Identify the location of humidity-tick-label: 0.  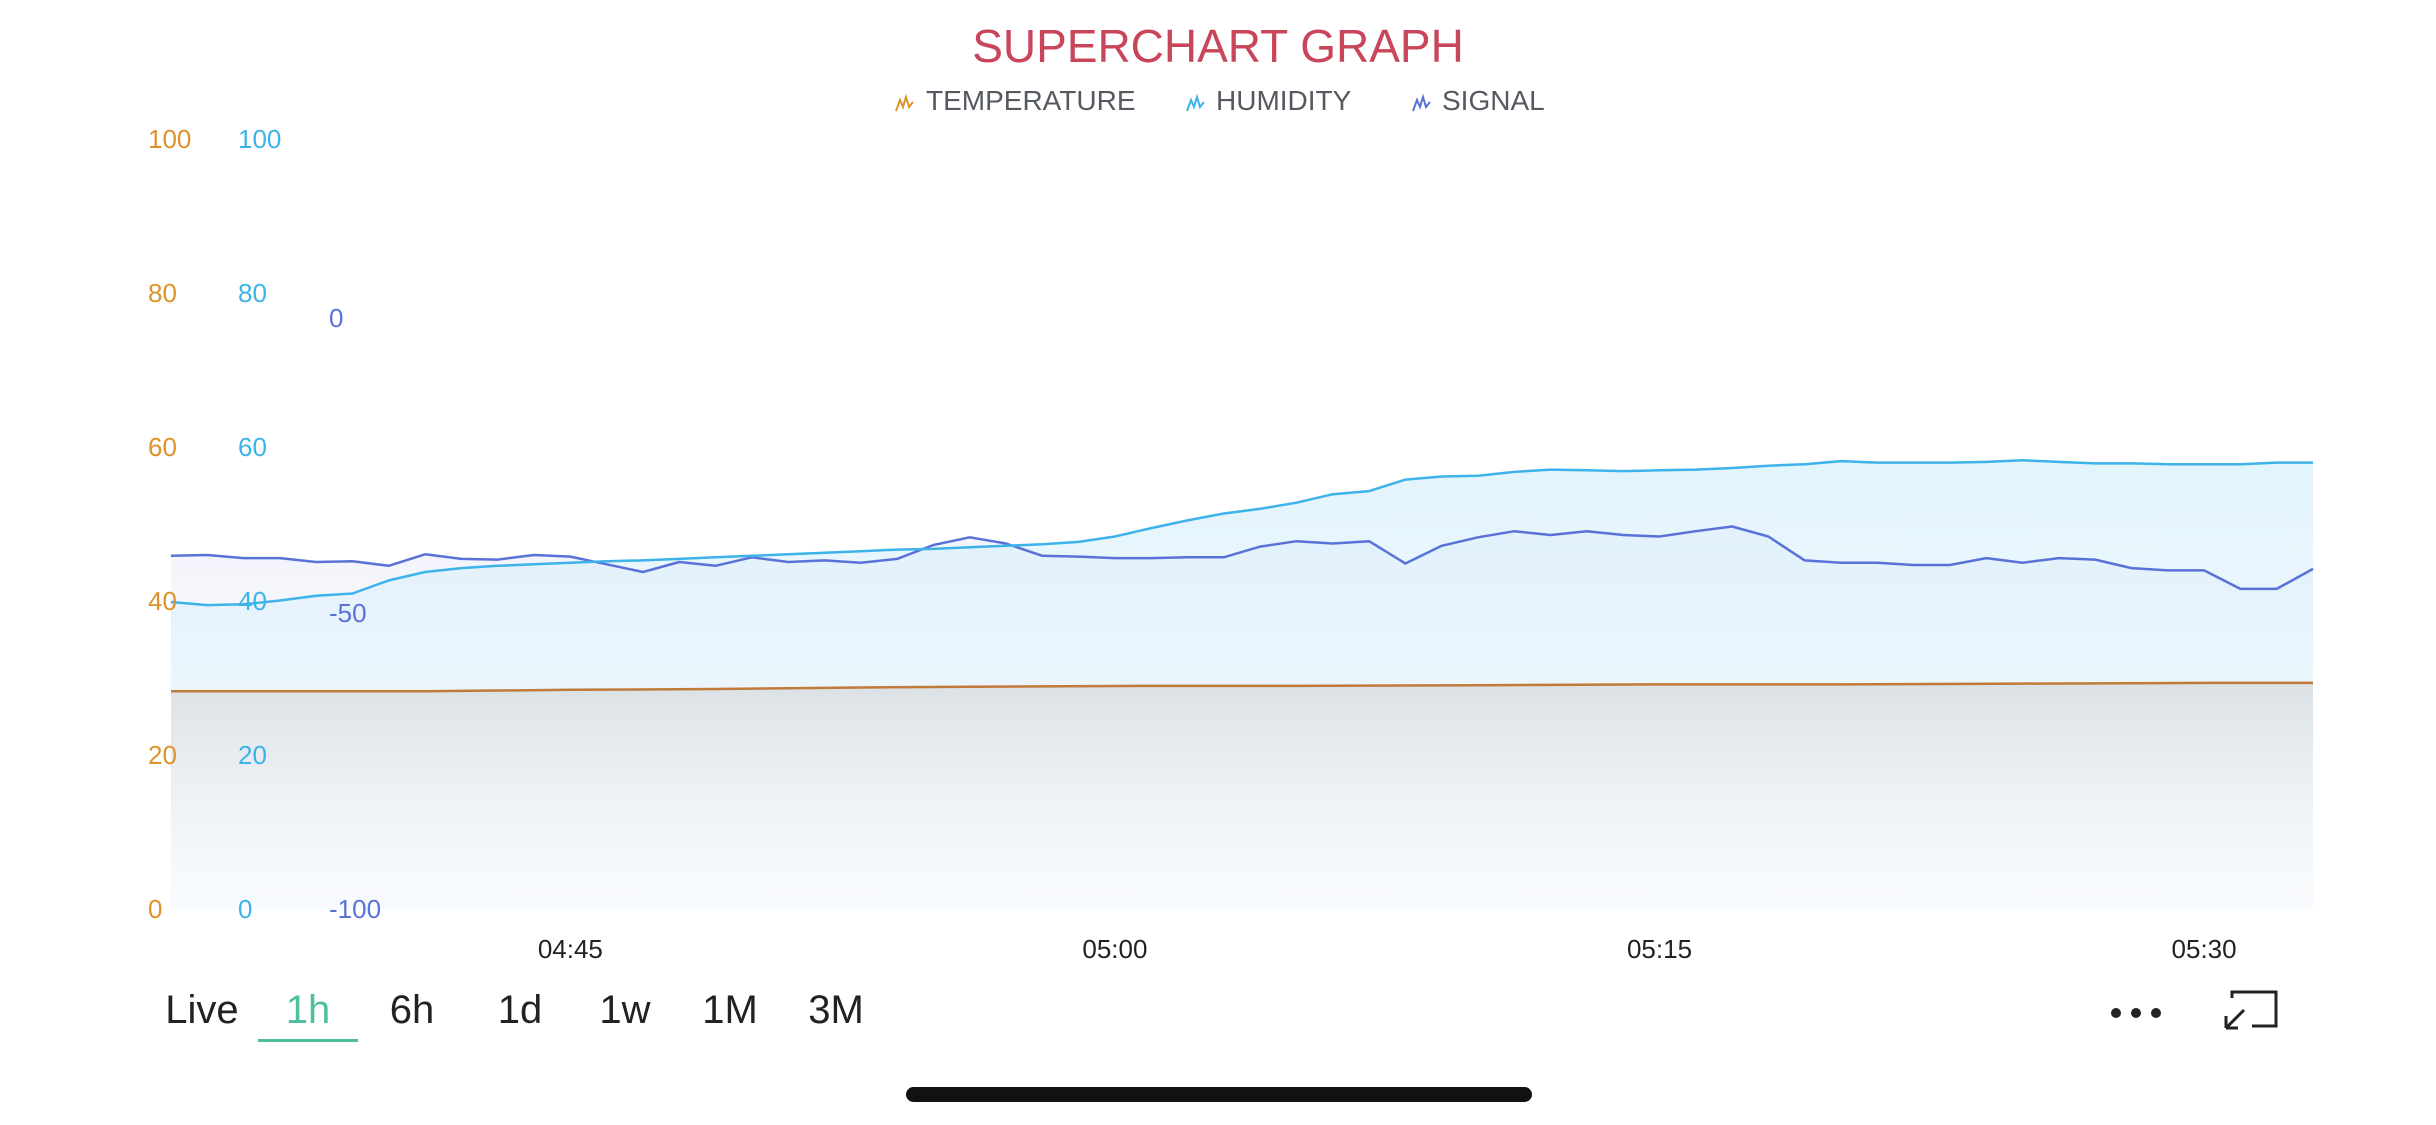
(245, 909).